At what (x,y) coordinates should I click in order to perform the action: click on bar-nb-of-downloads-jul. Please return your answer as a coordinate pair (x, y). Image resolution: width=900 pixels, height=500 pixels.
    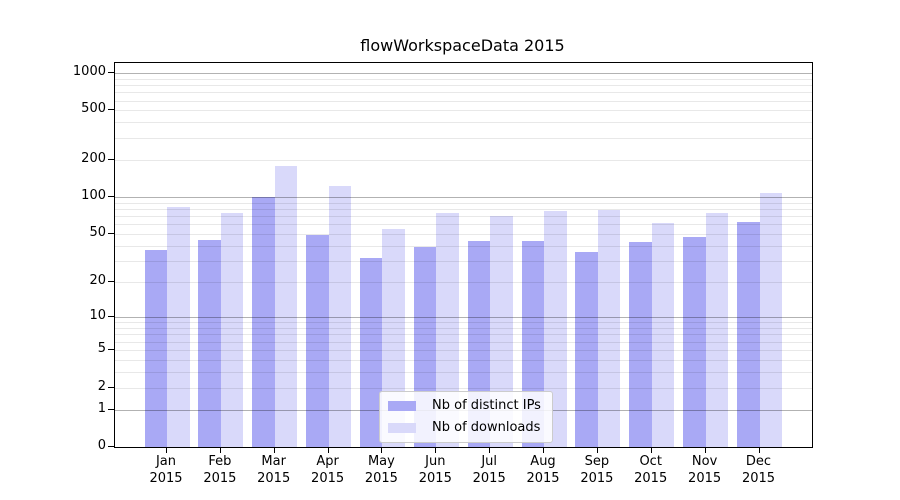
    Looking at the image, I should click on (501, 331).